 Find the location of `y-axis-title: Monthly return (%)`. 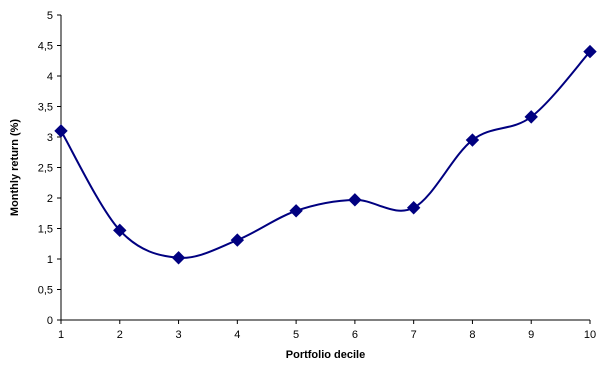

y-axis-title: Monthly return (%) is located at coordinates (15, 167).